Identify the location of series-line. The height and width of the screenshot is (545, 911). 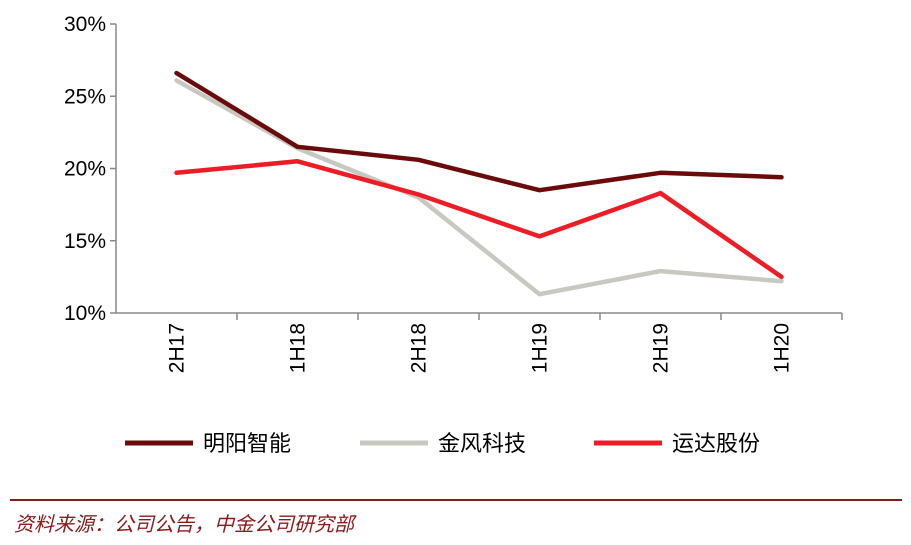
(479, 219).